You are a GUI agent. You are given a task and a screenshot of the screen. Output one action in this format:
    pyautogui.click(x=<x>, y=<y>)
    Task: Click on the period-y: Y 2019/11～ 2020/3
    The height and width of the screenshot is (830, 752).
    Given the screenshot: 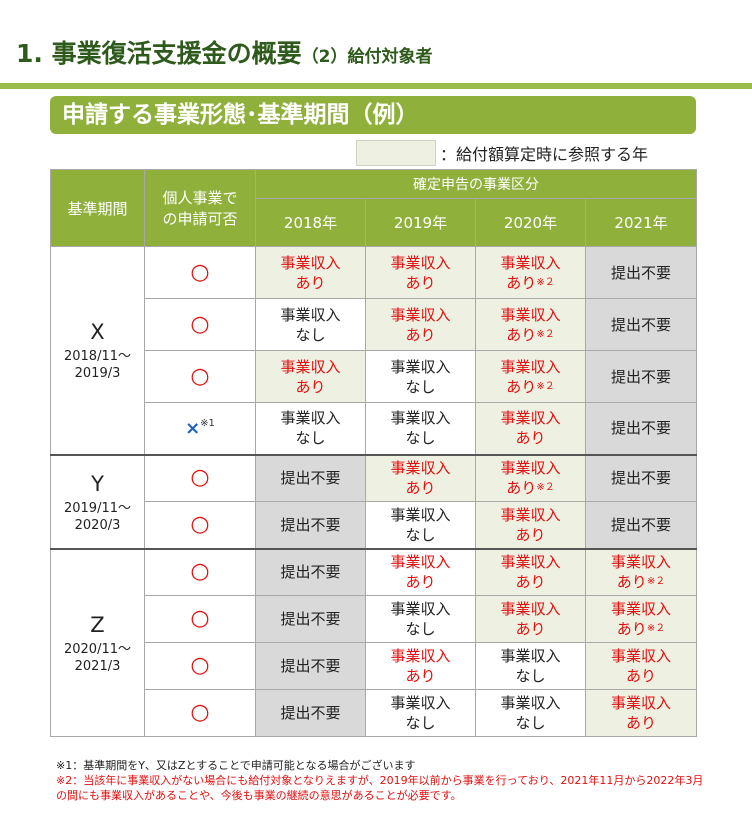 What is the action you would take?
    pyautogui.click(x=97, y=501)
    